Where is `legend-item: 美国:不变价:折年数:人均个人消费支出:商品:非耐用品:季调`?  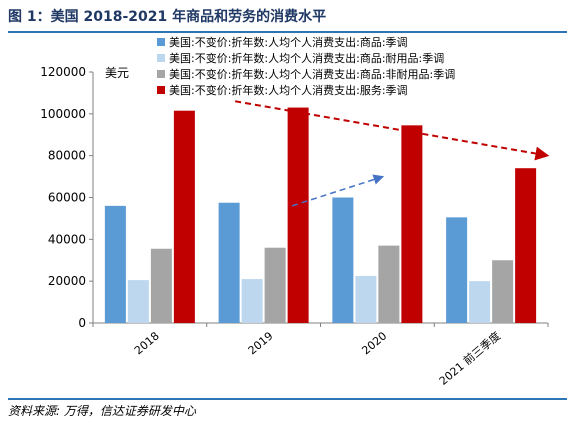 legend-item: 美国:不变价:折年数:人均个人消费支出:商品:非耐用品:季调 is located at coordinates (306, 74).